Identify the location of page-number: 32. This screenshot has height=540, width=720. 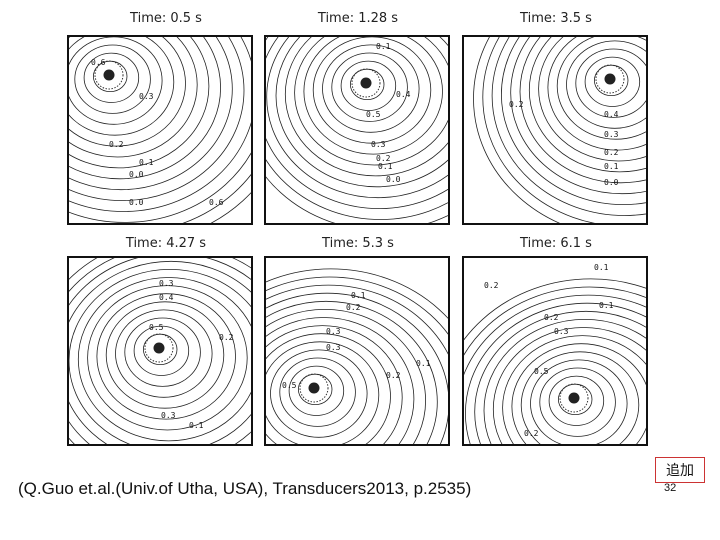
(670, 488).